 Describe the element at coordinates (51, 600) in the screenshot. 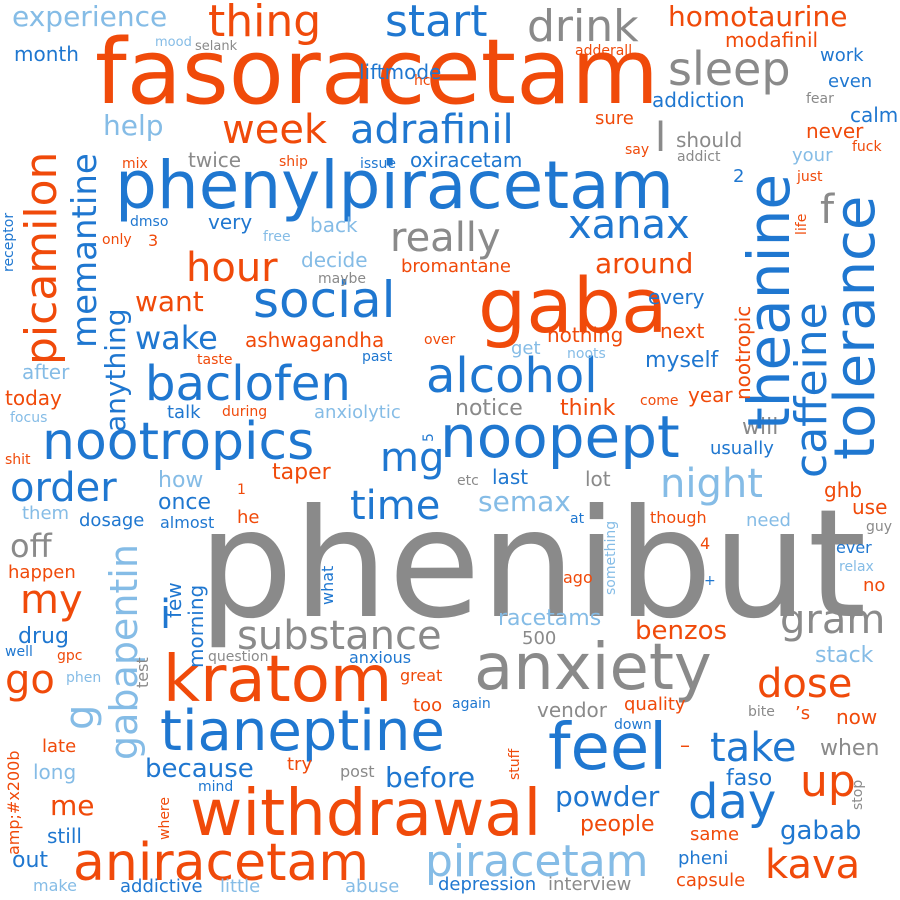

I see `word-my: my` at that location.